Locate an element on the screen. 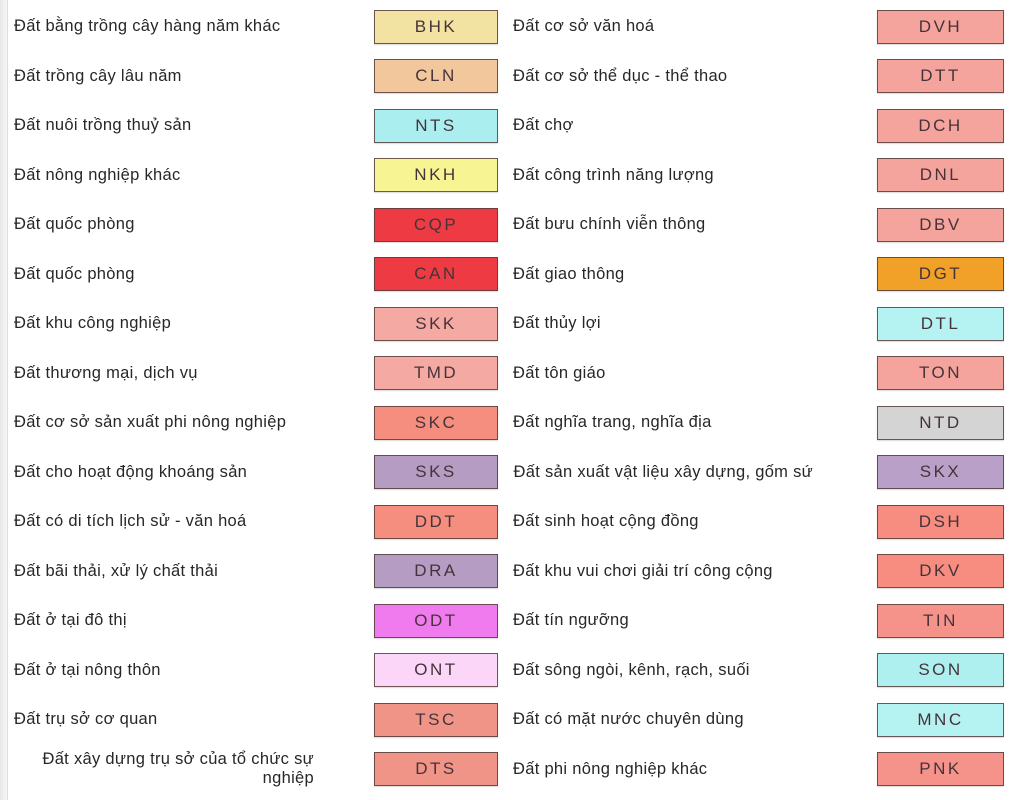 The image size is (1024, 800). land-type-label: Đất ở tại đô thị is located at coordinates (70, 620).